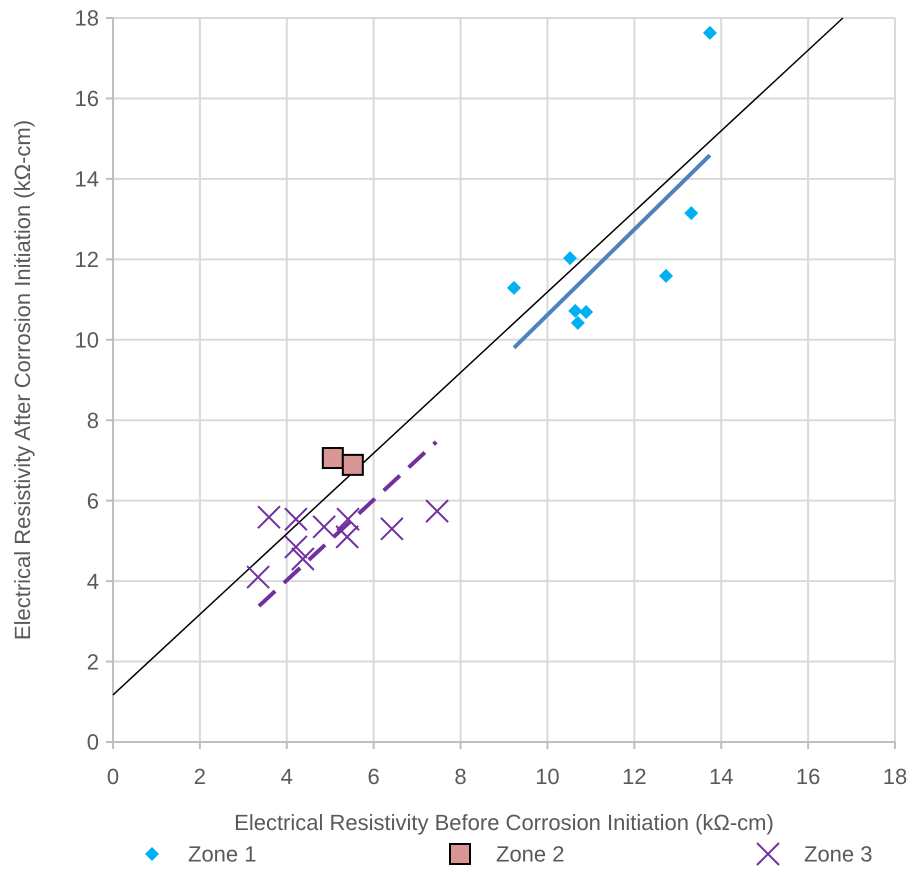 This screenshot has height=882, width=914. Describe the element at coordinates (838, 854) in the screenshot. I see `legend-label: Zone 3` at that location.